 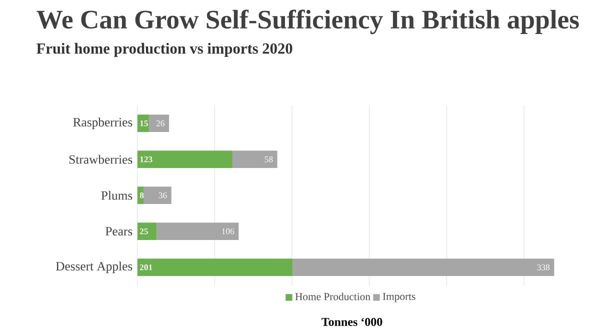 I want to click on y-tick-label: Plums, so click(x=116, y=195).